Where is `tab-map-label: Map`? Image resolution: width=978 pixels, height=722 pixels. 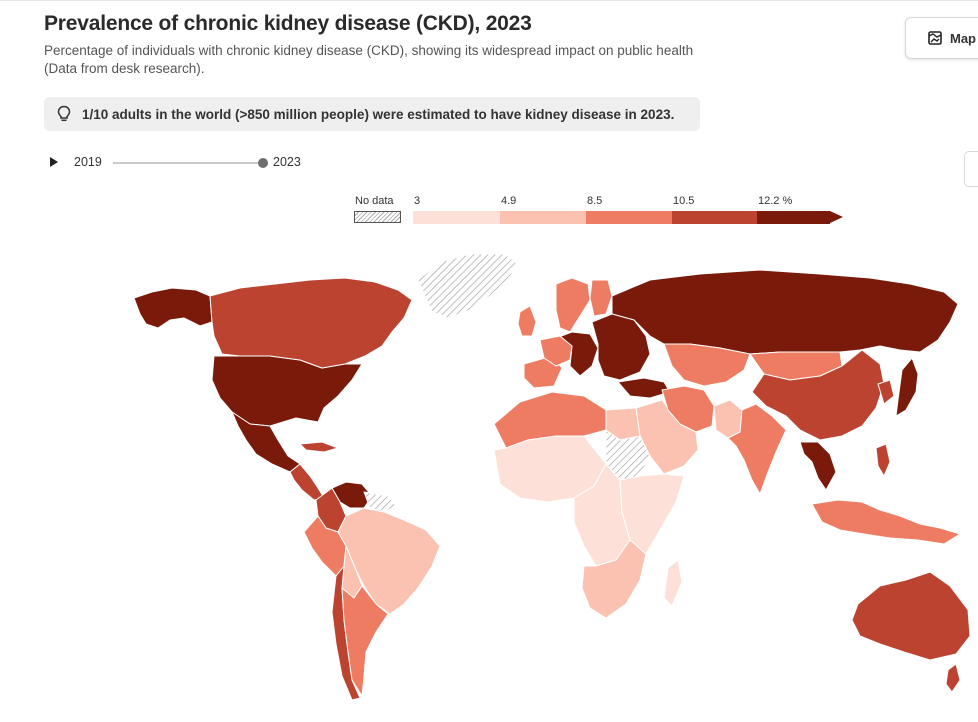
tab-map-label: Map is located at coordinates (963, 38).